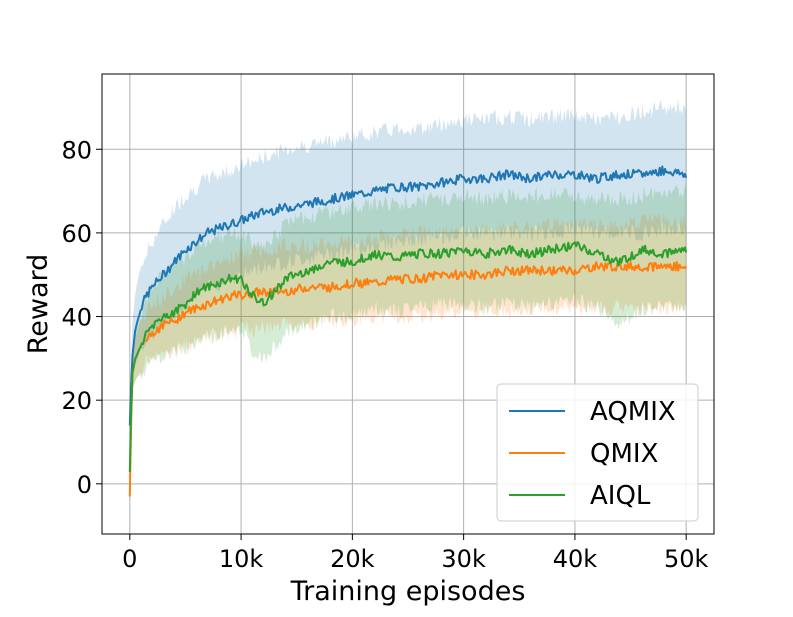  Describe the element at coordinates (633, 412) in the screenshot. I see `legend-label-aqmix: AQMIX` at that location.